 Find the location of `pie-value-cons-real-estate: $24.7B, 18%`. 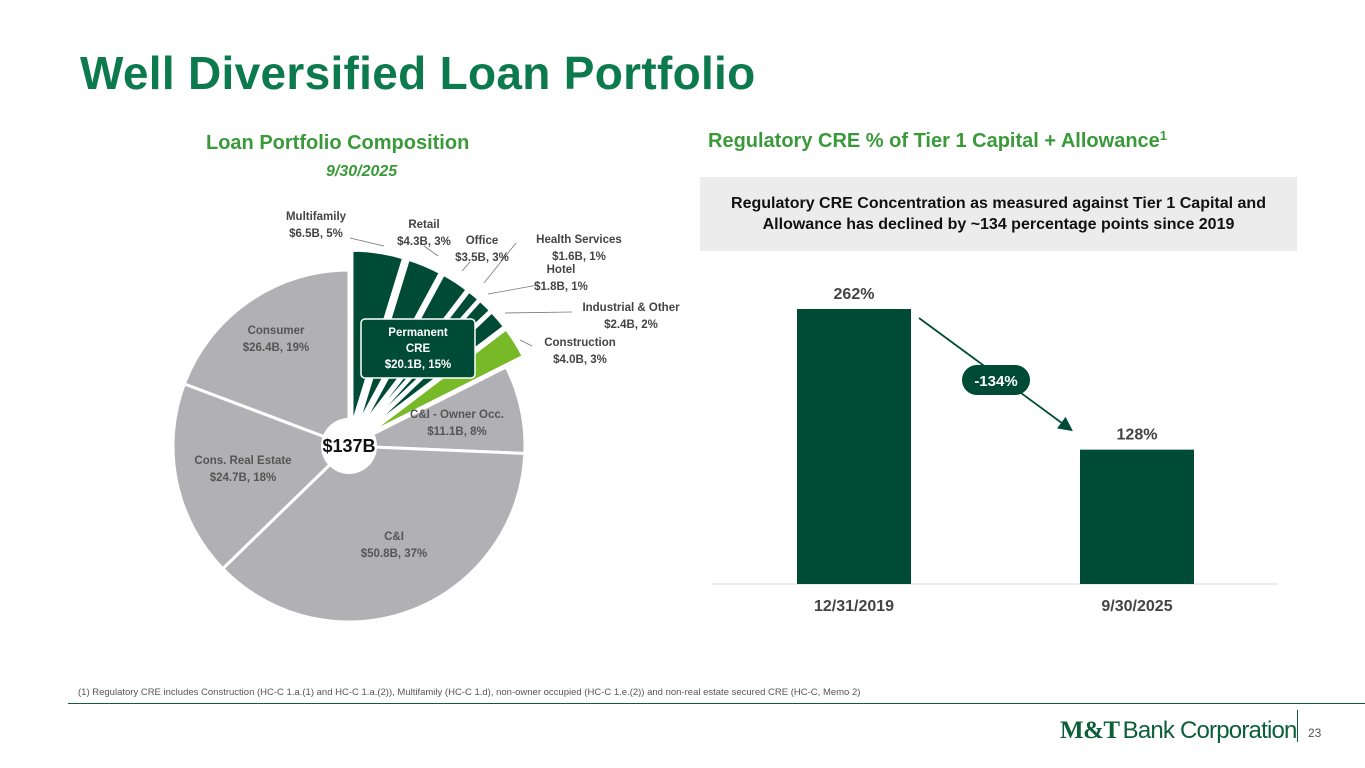

pie-value-cons-real-estate: $24.7B, 18% is located at coordinates (243, 478).